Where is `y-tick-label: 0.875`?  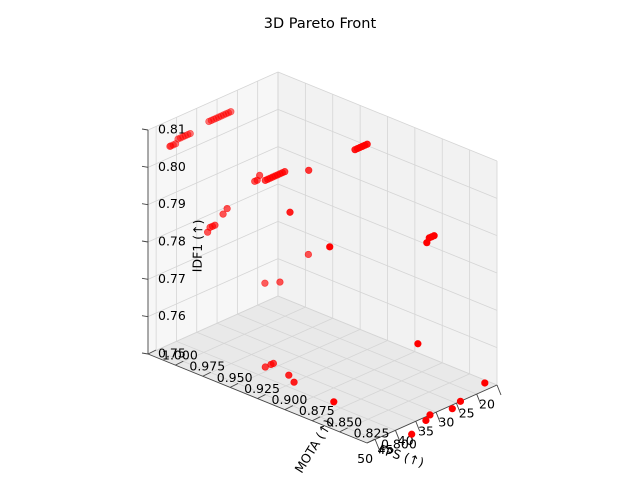 y-tick-label: 0.875 is located at coordinates (317, 410).